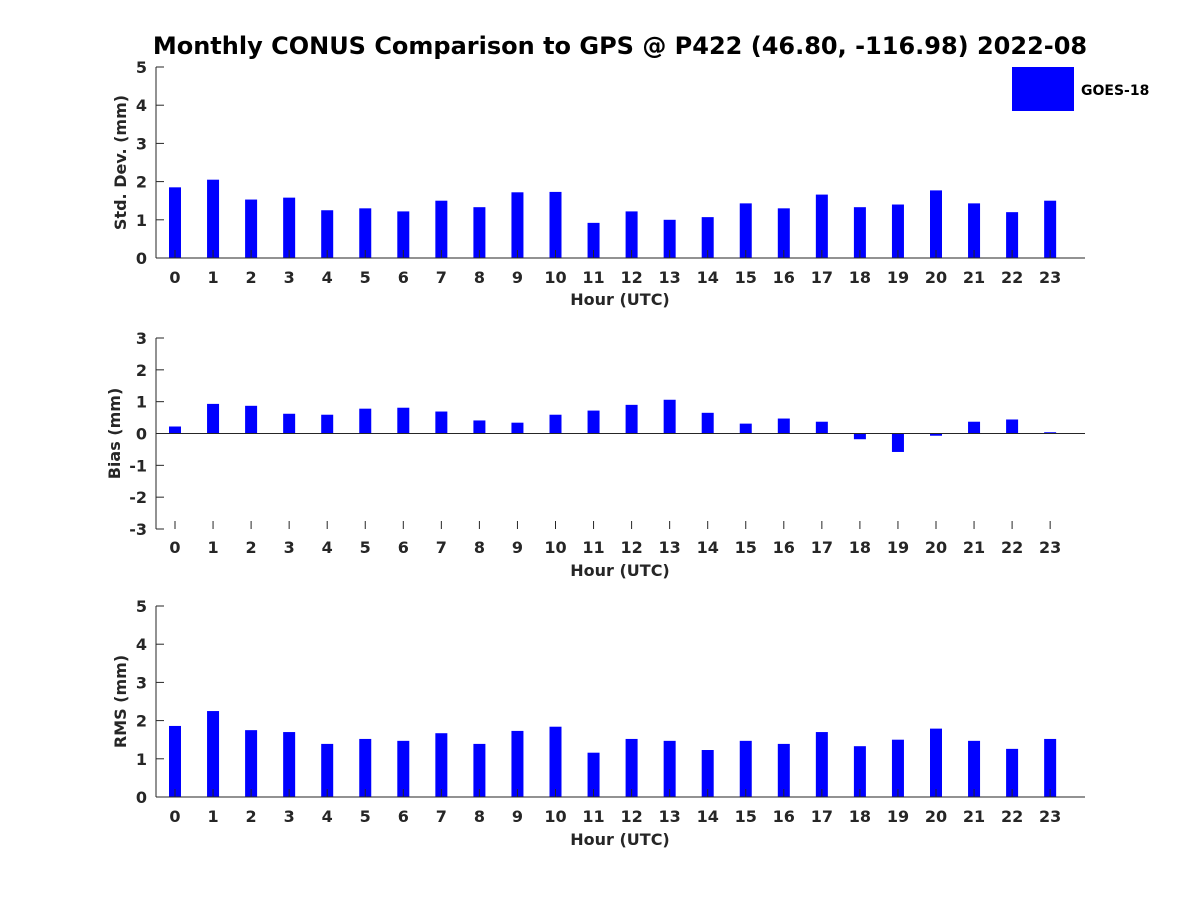 The height and width of the screenshot is (900, 1200). I want to click on bias-y-tick-label: 2, so click(141, 370).